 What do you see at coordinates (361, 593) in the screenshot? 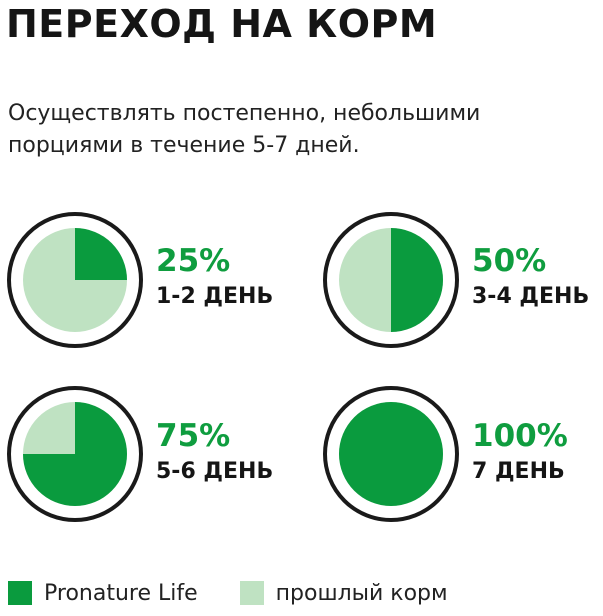
I see `legend-label-old-food: прошлый корм` at bounding box center [361, 593].